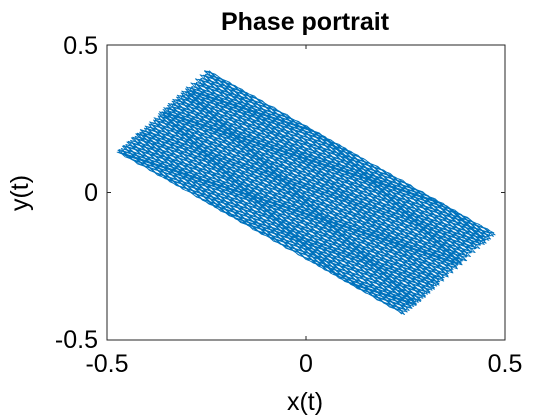 This screenshot has height=420, width=560. I want to click on y-tick-label-neg: -0.5, so click(76, 340).